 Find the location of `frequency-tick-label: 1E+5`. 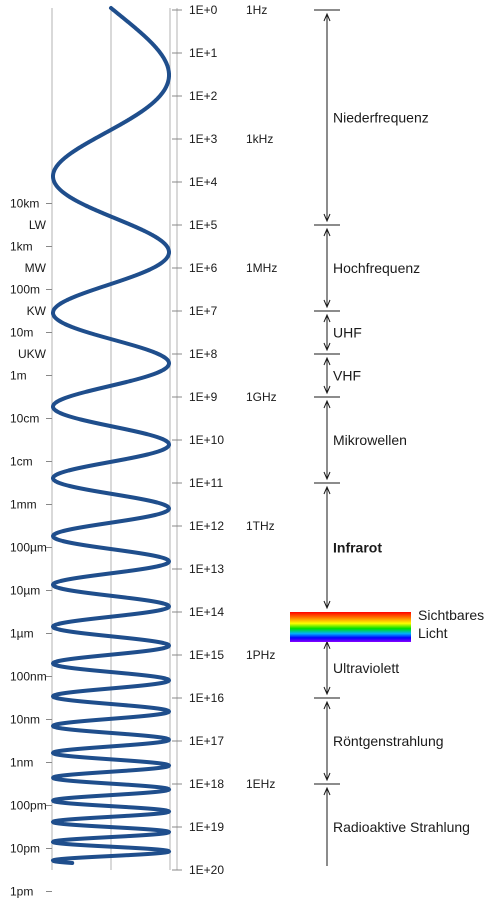

frequency-tick-label: 1E+5 is located at coordinates (203, 225).